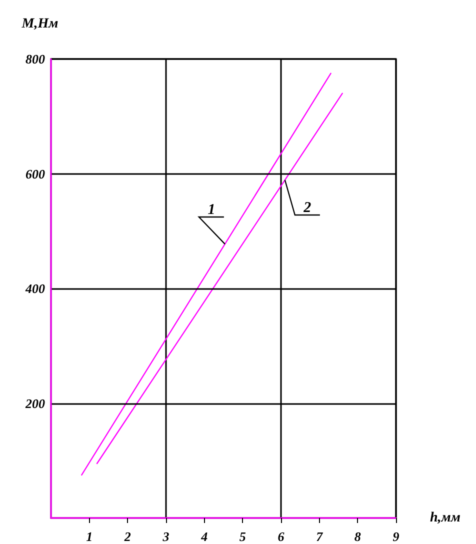  Describe the element at coordinates (35, 288) in the screenshot. I see `y-tick-label: 400` at that location.